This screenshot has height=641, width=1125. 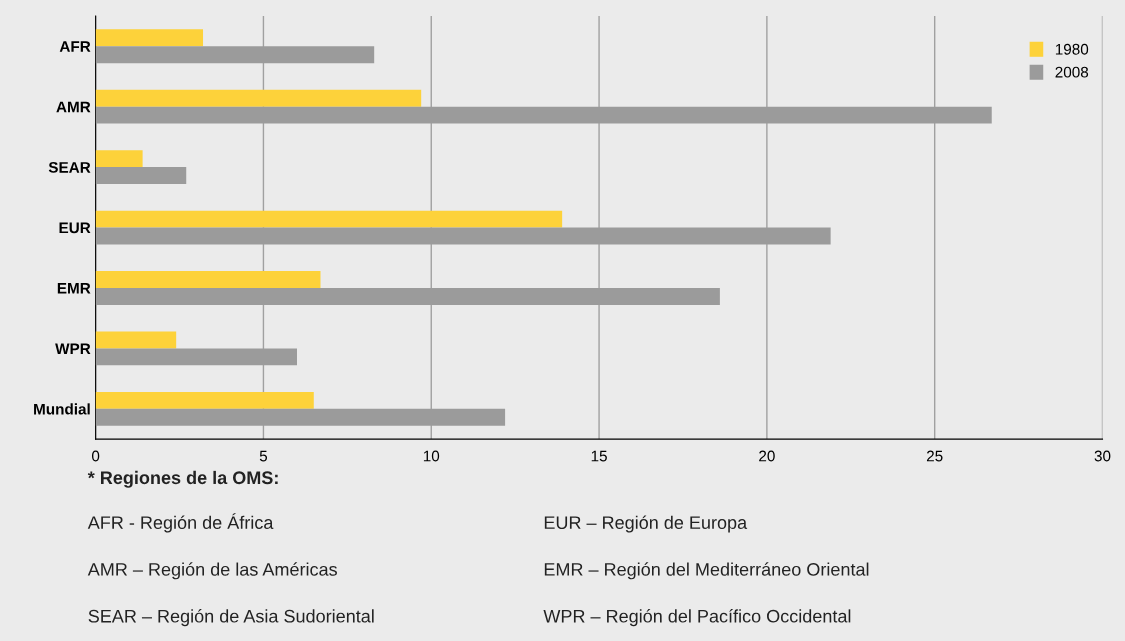 What do you see at coordinates (75, 228) in the screenshot?
I see `y-tick-label: EUR` at bounding box center [75, 228].